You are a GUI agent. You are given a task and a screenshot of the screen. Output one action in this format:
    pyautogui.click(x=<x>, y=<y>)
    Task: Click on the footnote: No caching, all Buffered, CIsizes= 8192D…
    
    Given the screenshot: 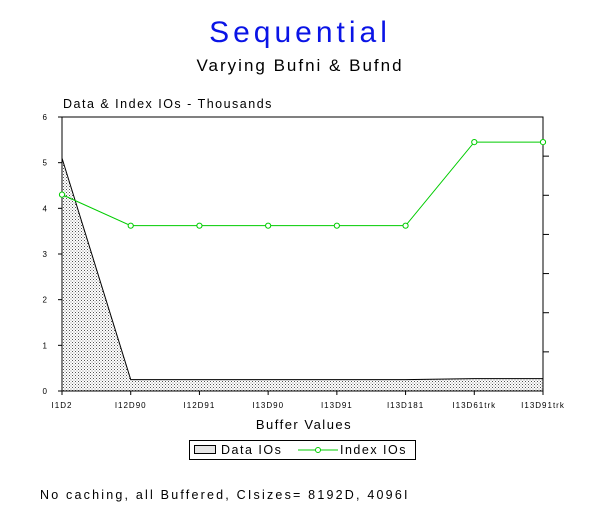 What is the action you would take?
    pyautogui.click(x=225, y=495)
    